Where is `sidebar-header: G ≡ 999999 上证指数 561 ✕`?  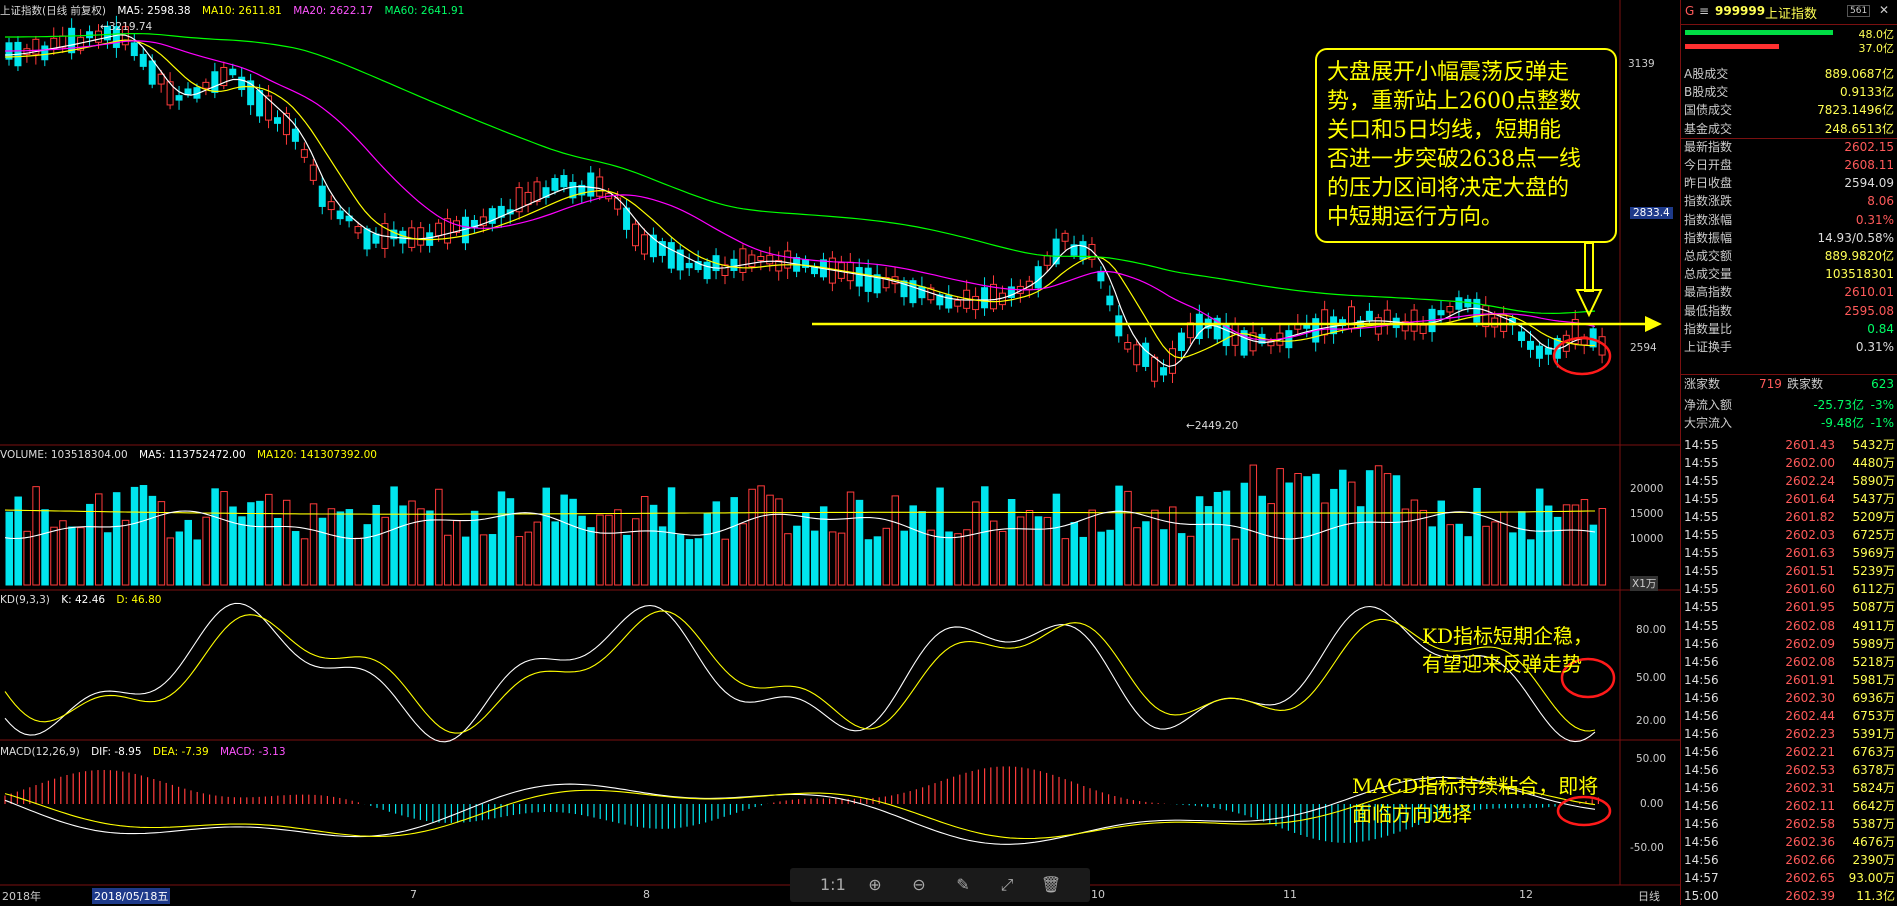
sidebar-header: G ≡ 999999 上证指数 561 ✕ is located at coordinates (1789, 12).